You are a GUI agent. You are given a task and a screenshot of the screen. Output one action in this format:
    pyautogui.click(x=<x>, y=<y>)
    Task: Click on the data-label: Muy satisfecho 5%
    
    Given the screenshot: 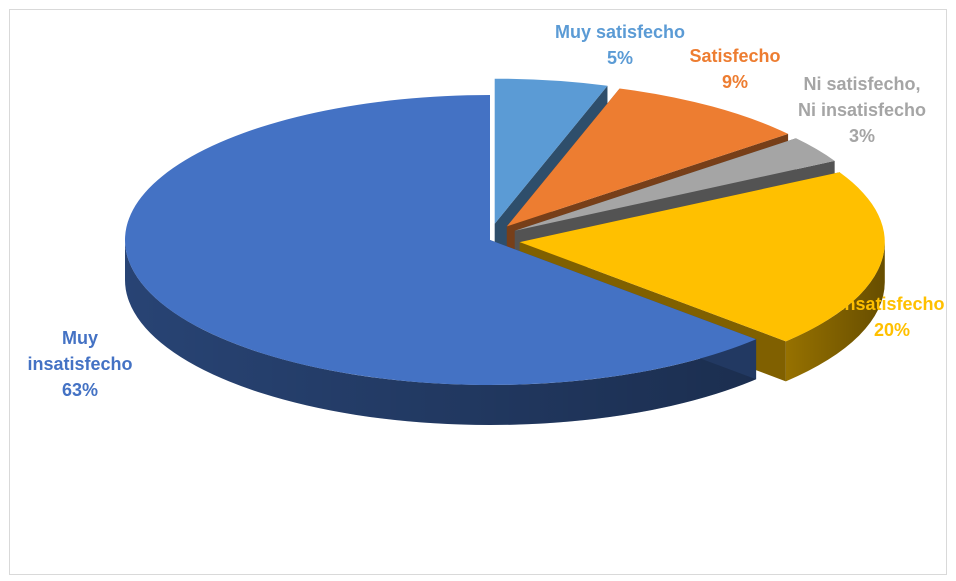 What is the action you would take?
    pyautogui.click(x=620, y=45)
    